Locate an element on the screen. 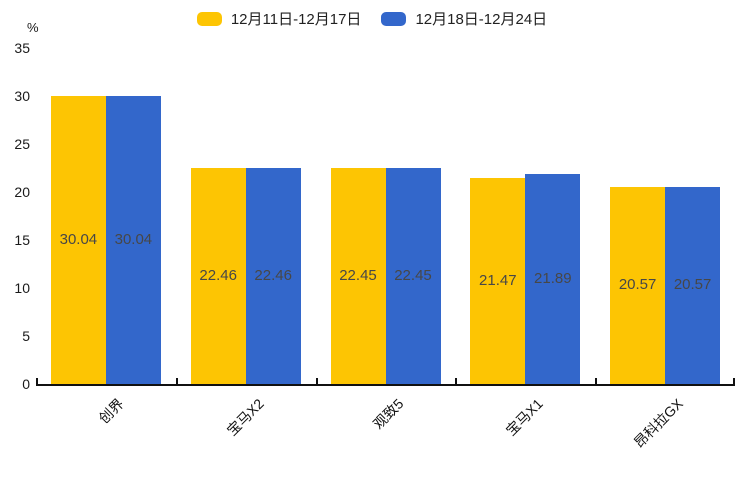 The image size is (744, 496). bar-series2: 20.57 is located at coordinates (693, 285).